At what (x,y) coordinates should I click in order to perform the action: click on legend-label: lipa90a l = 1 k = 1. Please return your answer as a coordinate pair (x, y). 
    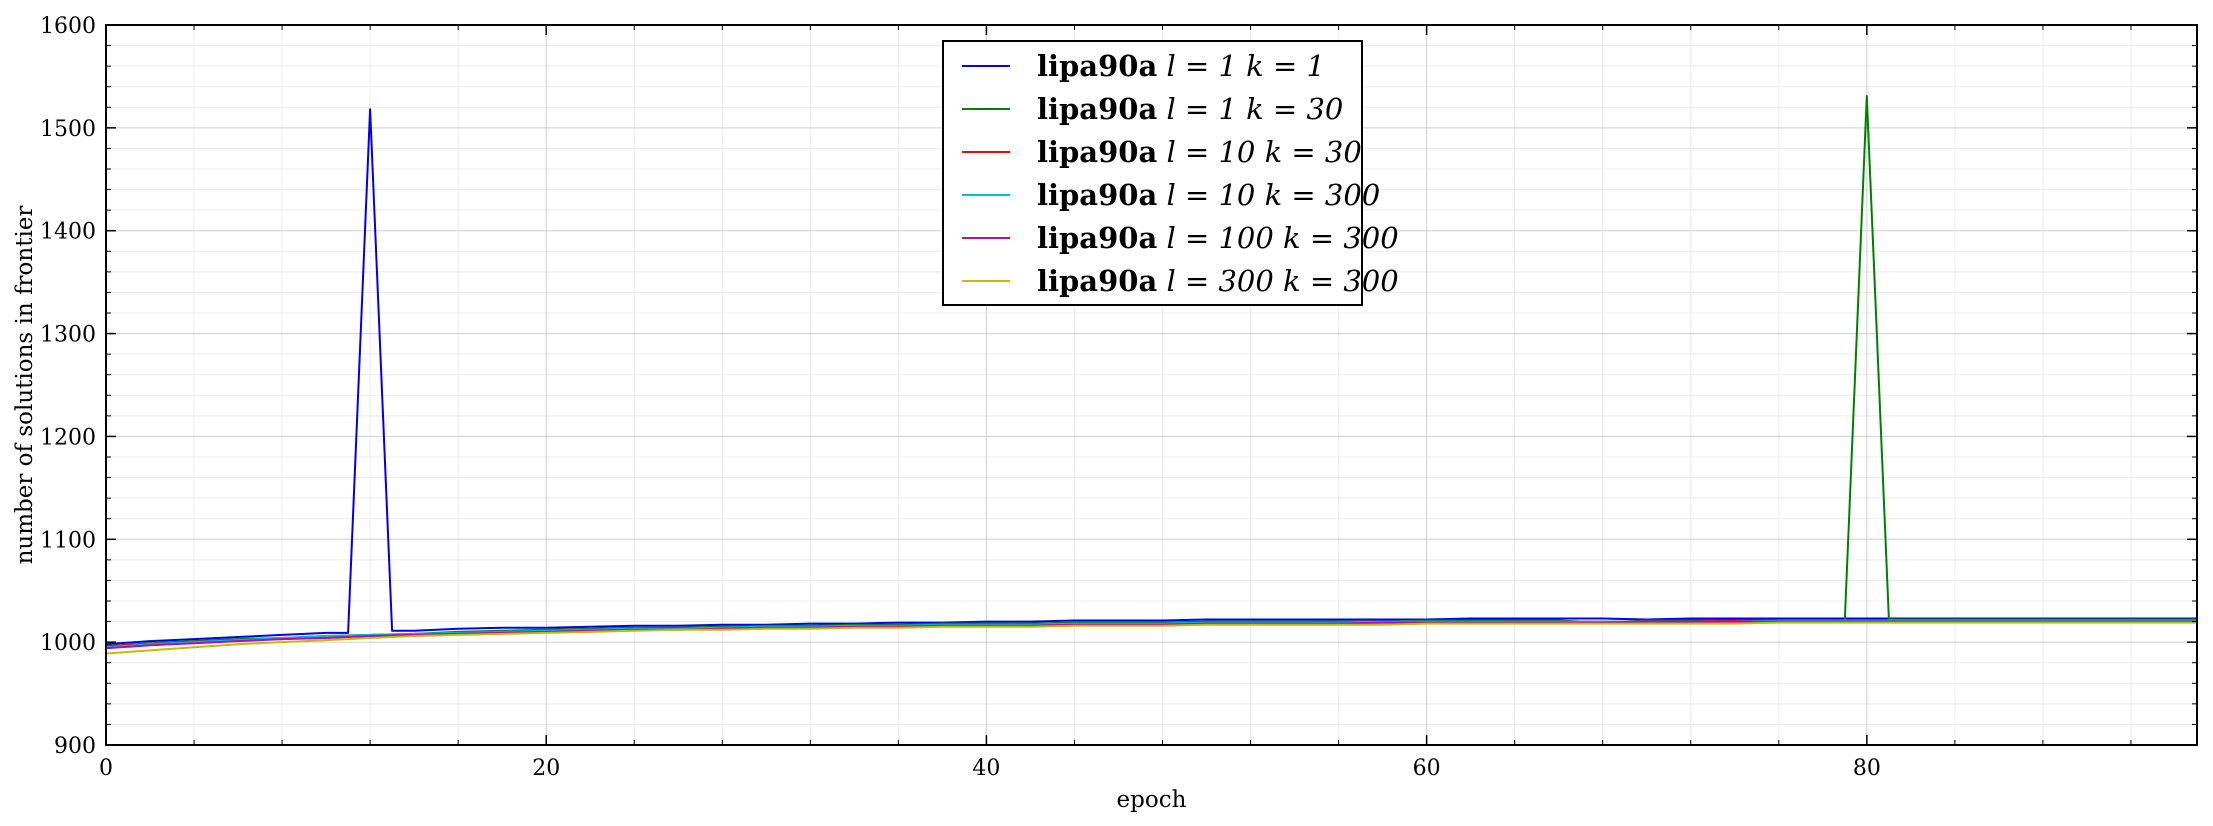
    Looking at the image, I should click on (1181, 66).